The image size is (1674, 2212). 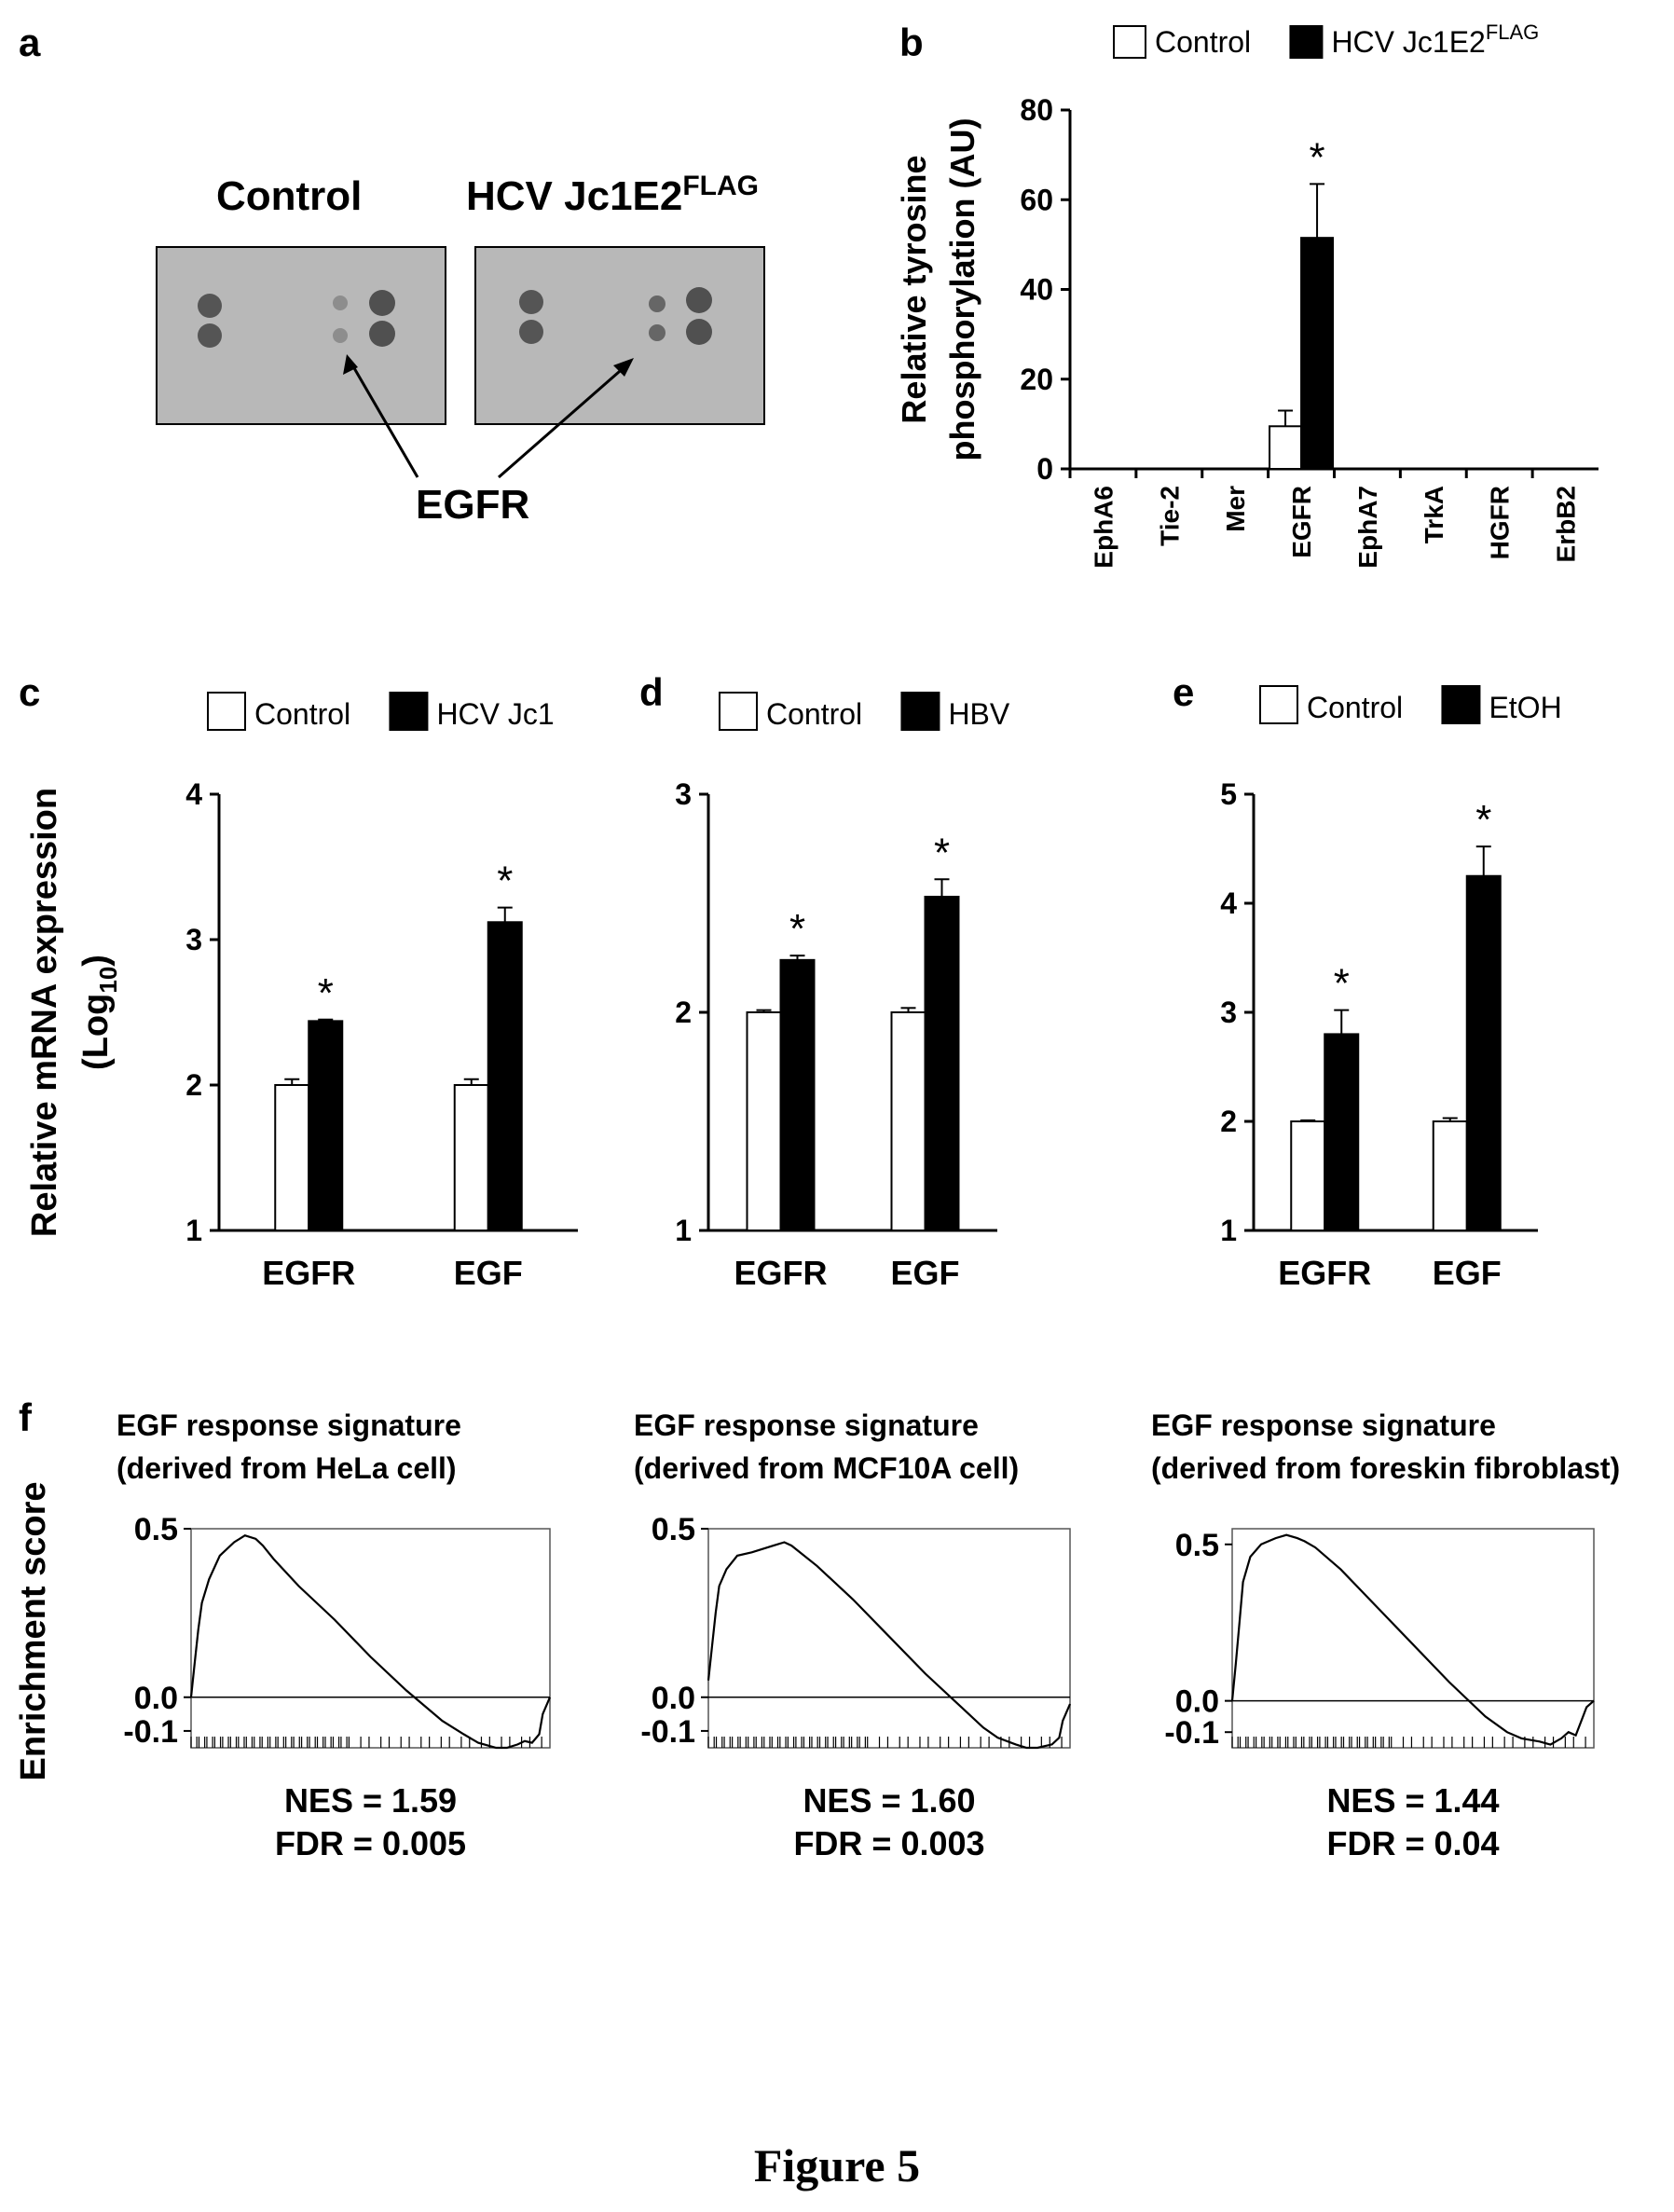 What do you see at coordinates (619, 335) in the screenshot?
I see `blot-hcv` at bounding box center [619, 335].